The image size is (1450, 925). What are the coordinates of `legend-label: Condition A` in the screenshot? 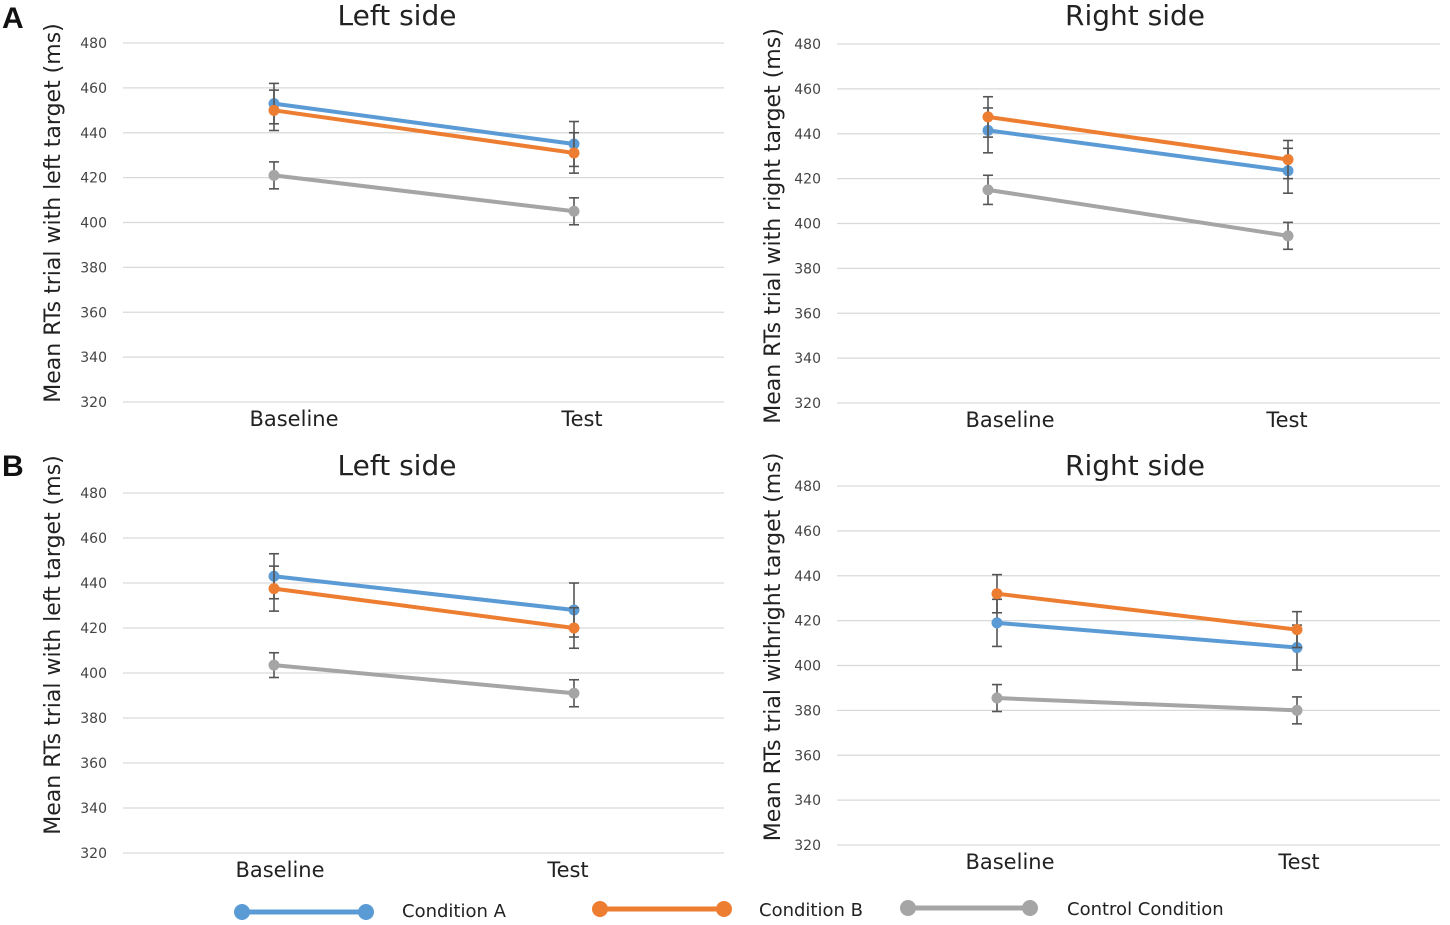 It's located at (454, 911).